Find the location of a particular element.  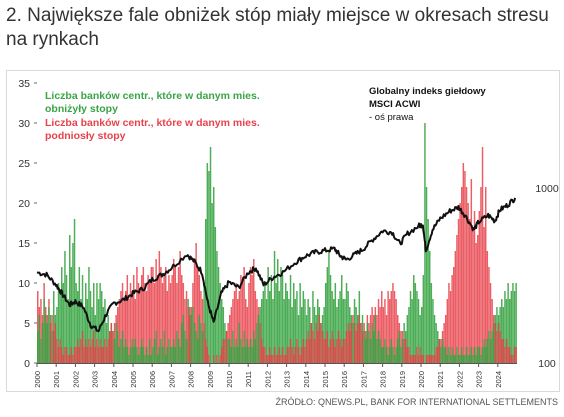

left-tick-label-10: 10 is located at coordinates (24, 284).